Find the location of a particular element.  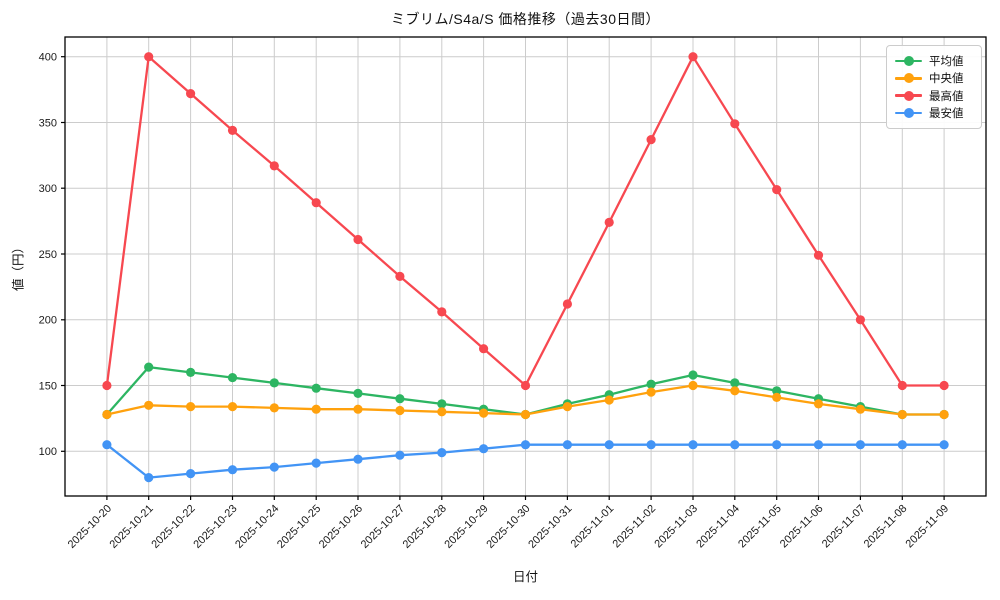

x-tick-label: 2025-10-26 is located at coordinates (341, 527).